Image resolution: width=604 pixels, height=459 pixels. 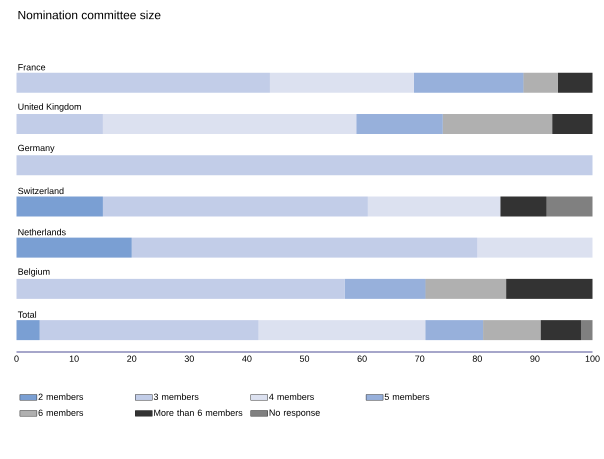 What do you see at coordinates (16, 359) in the screenshot?
I see `x-tick-label: 0` at bounding box center [16, 359].